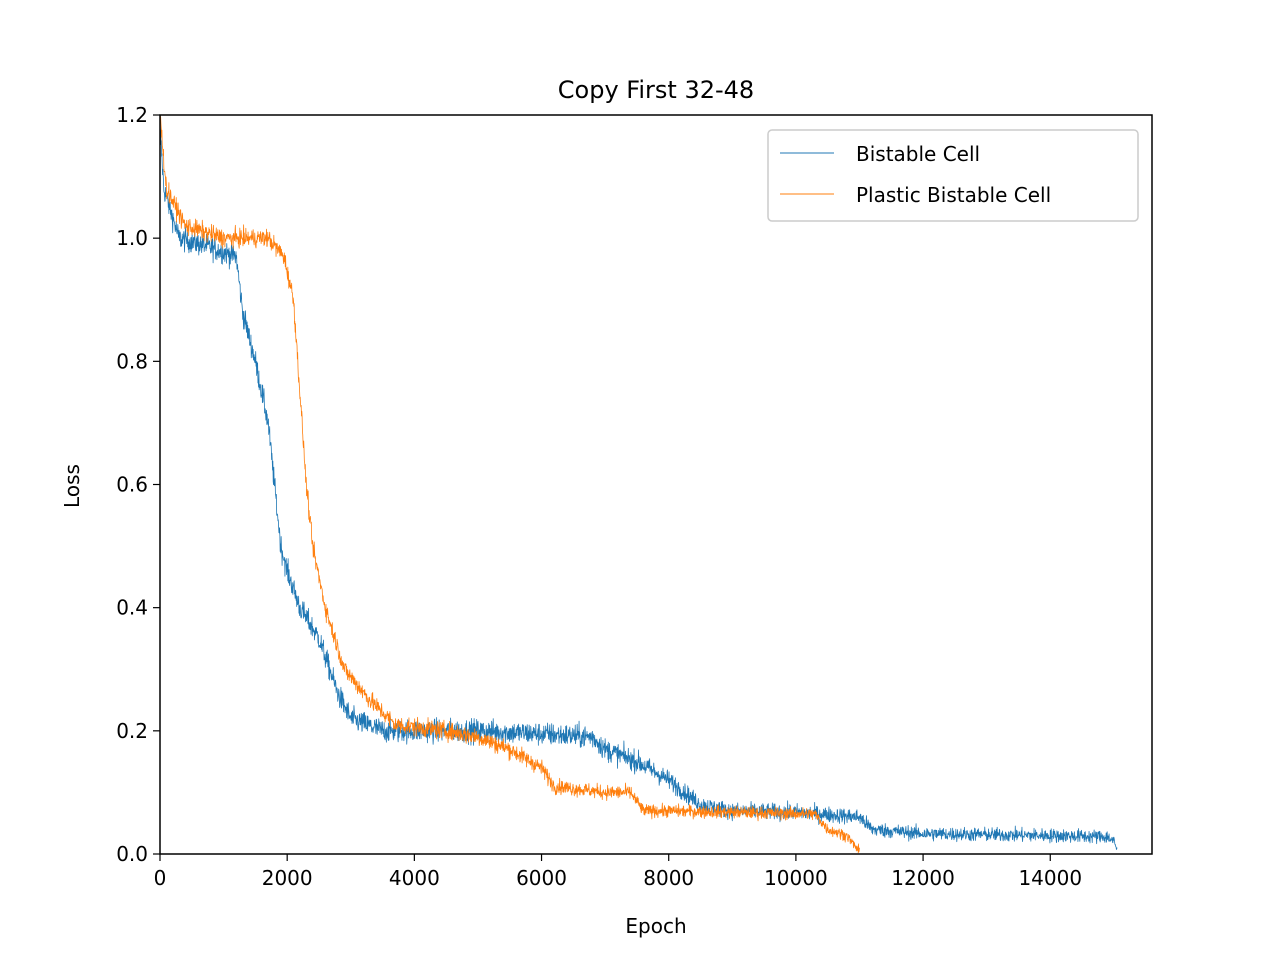  What do you see at coordinates (132, 361) in the screenshot?
I see `y-tick-label: 0.8` at bounding box center [132, 361].